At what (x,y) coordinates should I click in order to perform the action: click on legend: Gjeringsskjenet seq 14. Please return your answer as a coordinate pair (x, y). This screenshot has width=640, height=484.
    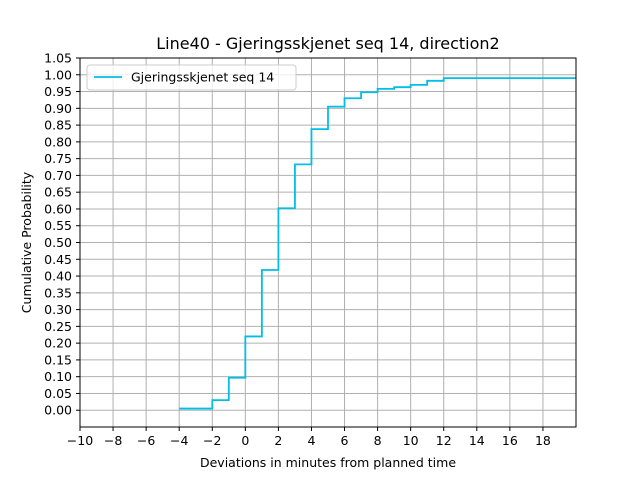
    Looking at the image, I should click on (191, 77).